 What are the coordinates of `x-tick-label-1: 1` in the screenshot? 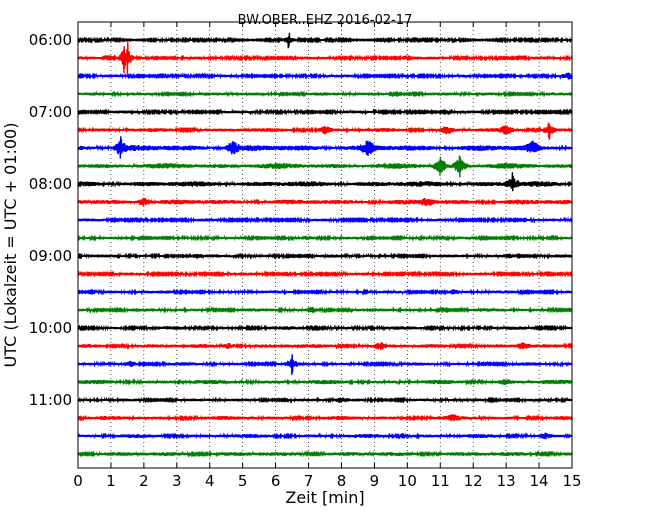 It's located at (111, 481).